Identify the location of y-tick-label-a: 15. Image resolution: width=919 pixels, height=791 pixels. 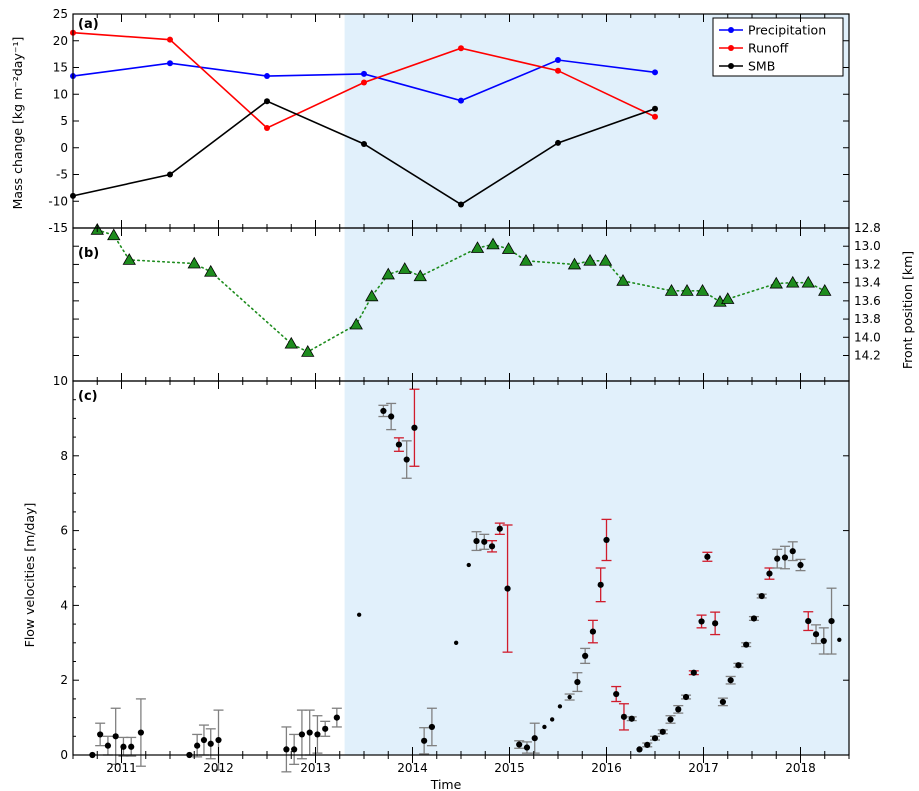
(60, 68).